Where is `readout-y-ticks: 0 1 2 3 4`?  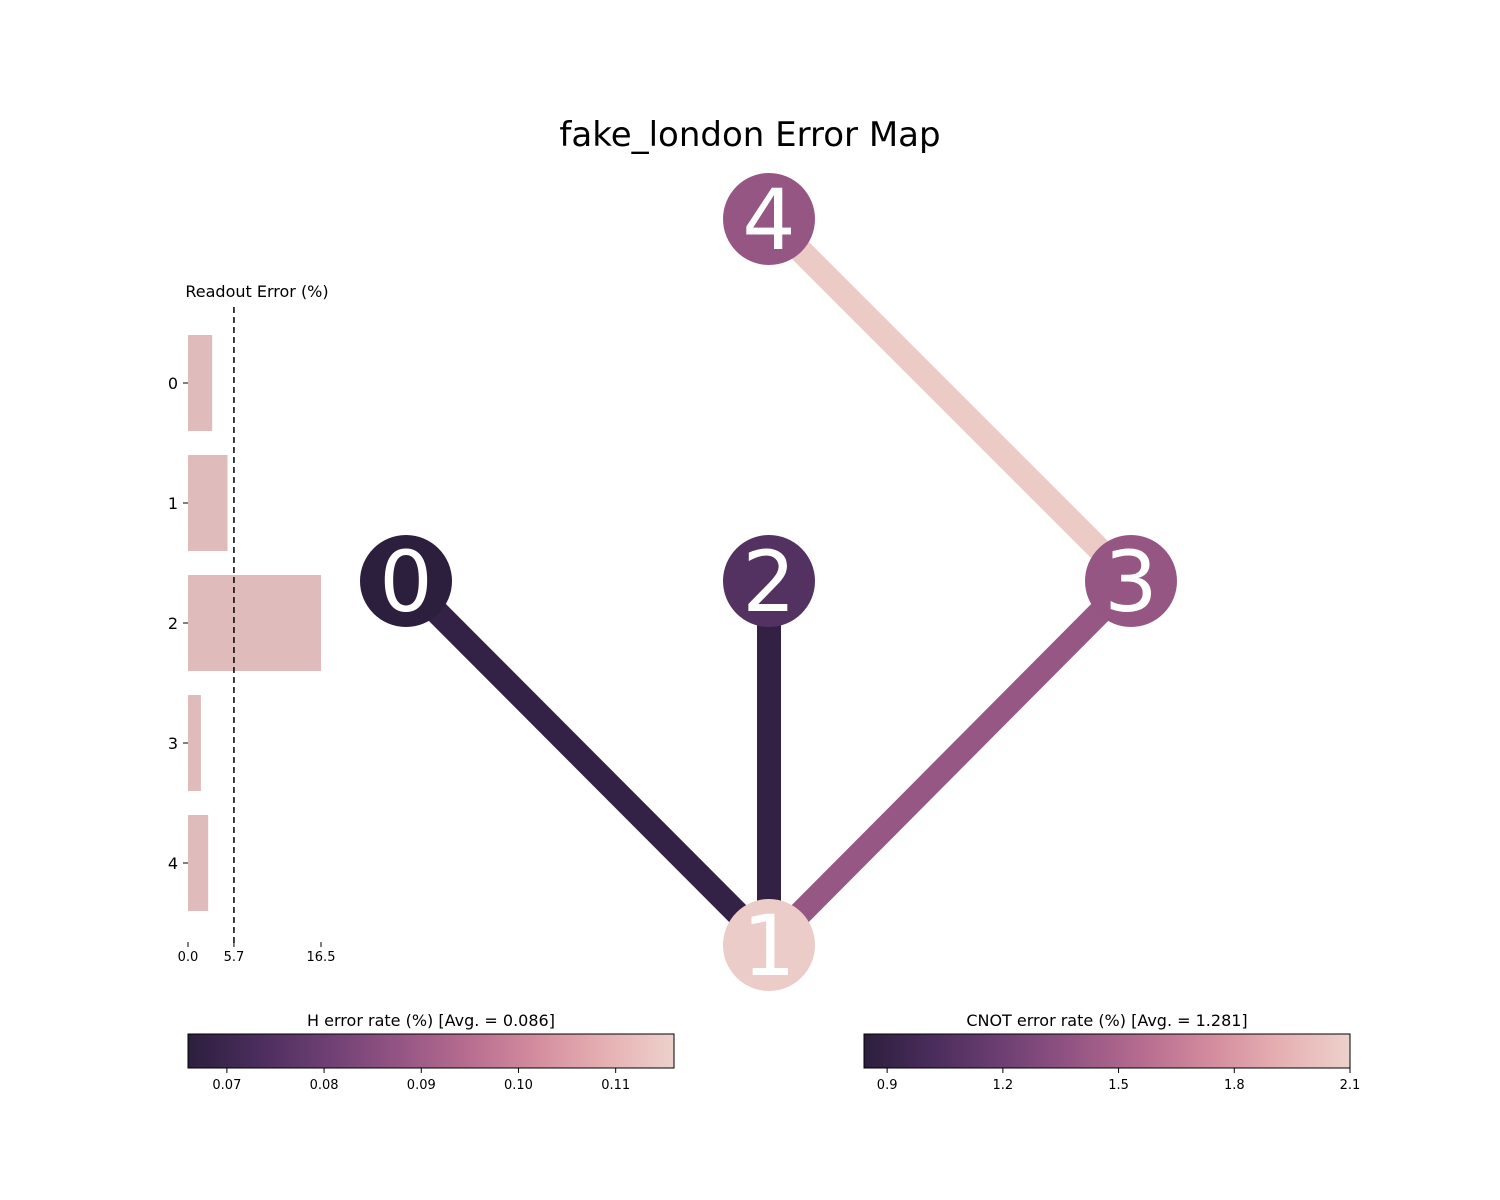 readout-y-ticks: 0 1 2 3 4 is located at coordinates (178, 623).